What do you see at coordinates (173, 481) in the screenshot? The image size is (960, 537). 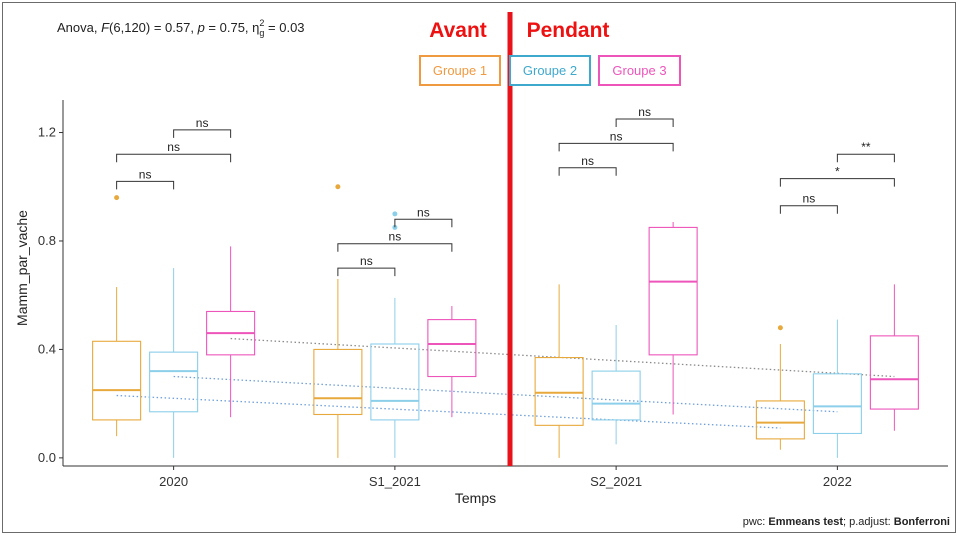 I see `x-tick-label: 2020` at bounding box center [173, 481].